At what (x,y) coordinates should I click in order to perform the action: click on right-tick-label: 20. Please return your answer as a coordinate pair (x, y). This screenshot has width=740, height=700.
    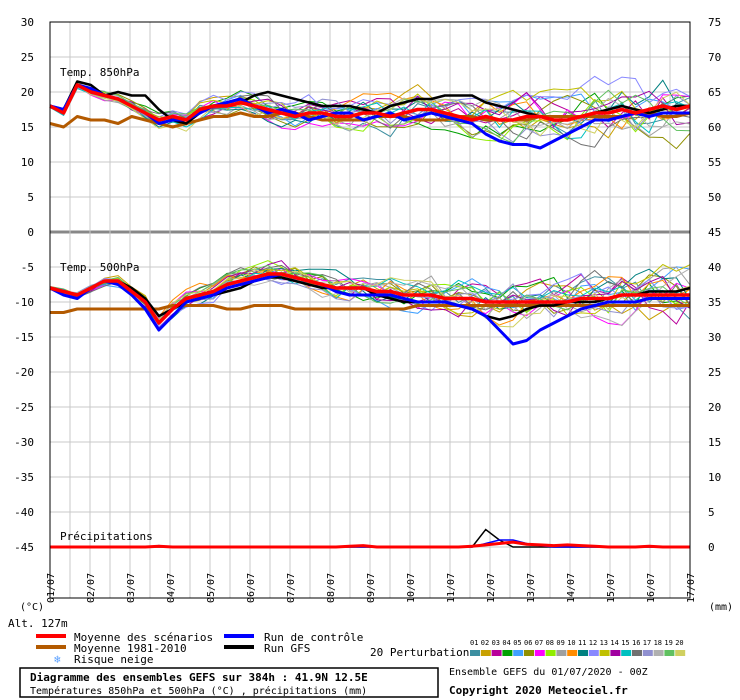
    Looking at the image, I should click on (714, 407).